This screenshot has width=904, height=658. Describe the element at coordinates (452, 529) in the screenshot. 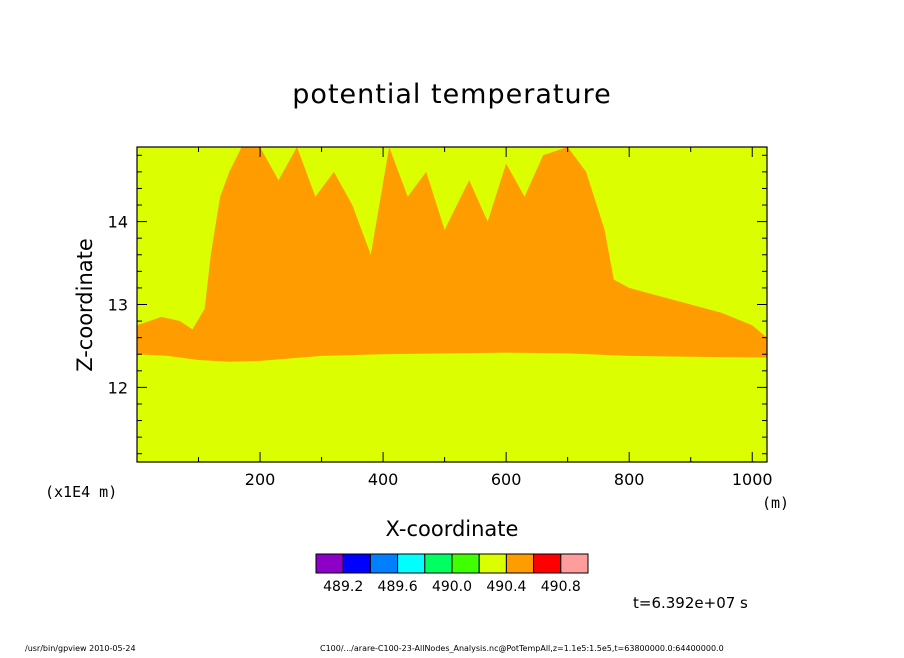

I see `x-axis-label: X-coordinate` at that location.